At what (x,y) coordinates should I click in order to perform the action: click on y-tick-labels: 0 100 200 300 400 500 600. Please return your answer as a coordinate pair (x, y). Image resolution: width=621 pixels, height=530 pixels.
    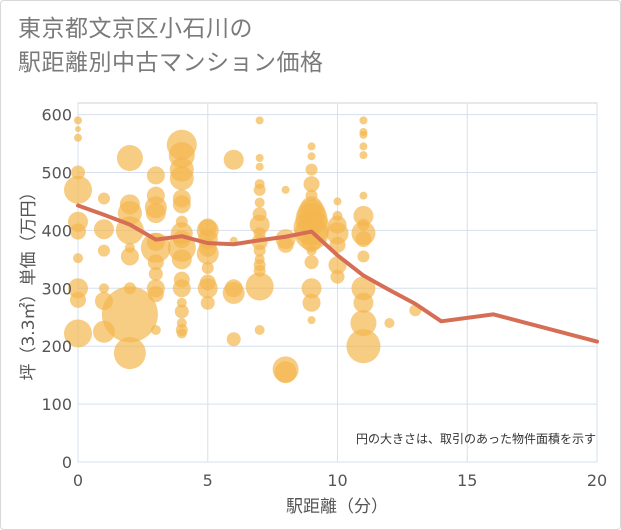
    Looking at the image, I should click on (56, 289).